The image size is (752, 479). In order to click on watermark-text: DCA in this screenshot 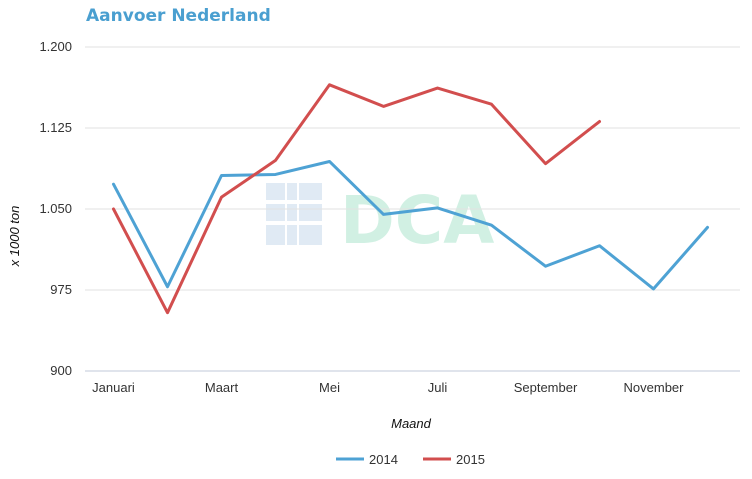, I will do `click(417, 220)`.